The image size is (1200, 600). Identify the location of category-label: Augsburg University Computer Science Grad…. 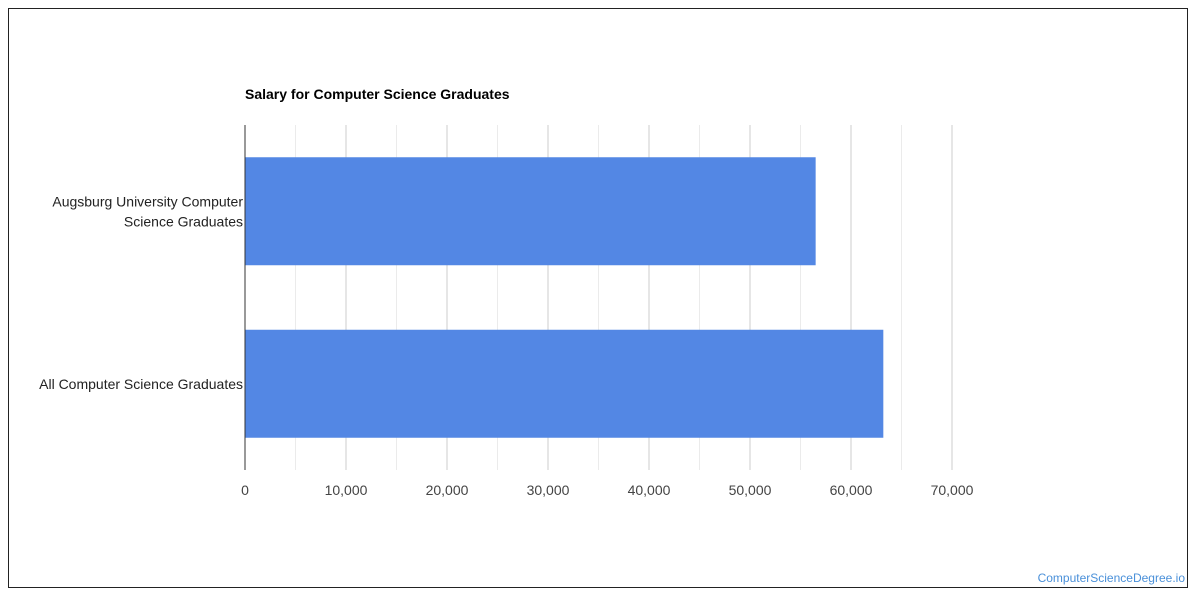
(147, 211).